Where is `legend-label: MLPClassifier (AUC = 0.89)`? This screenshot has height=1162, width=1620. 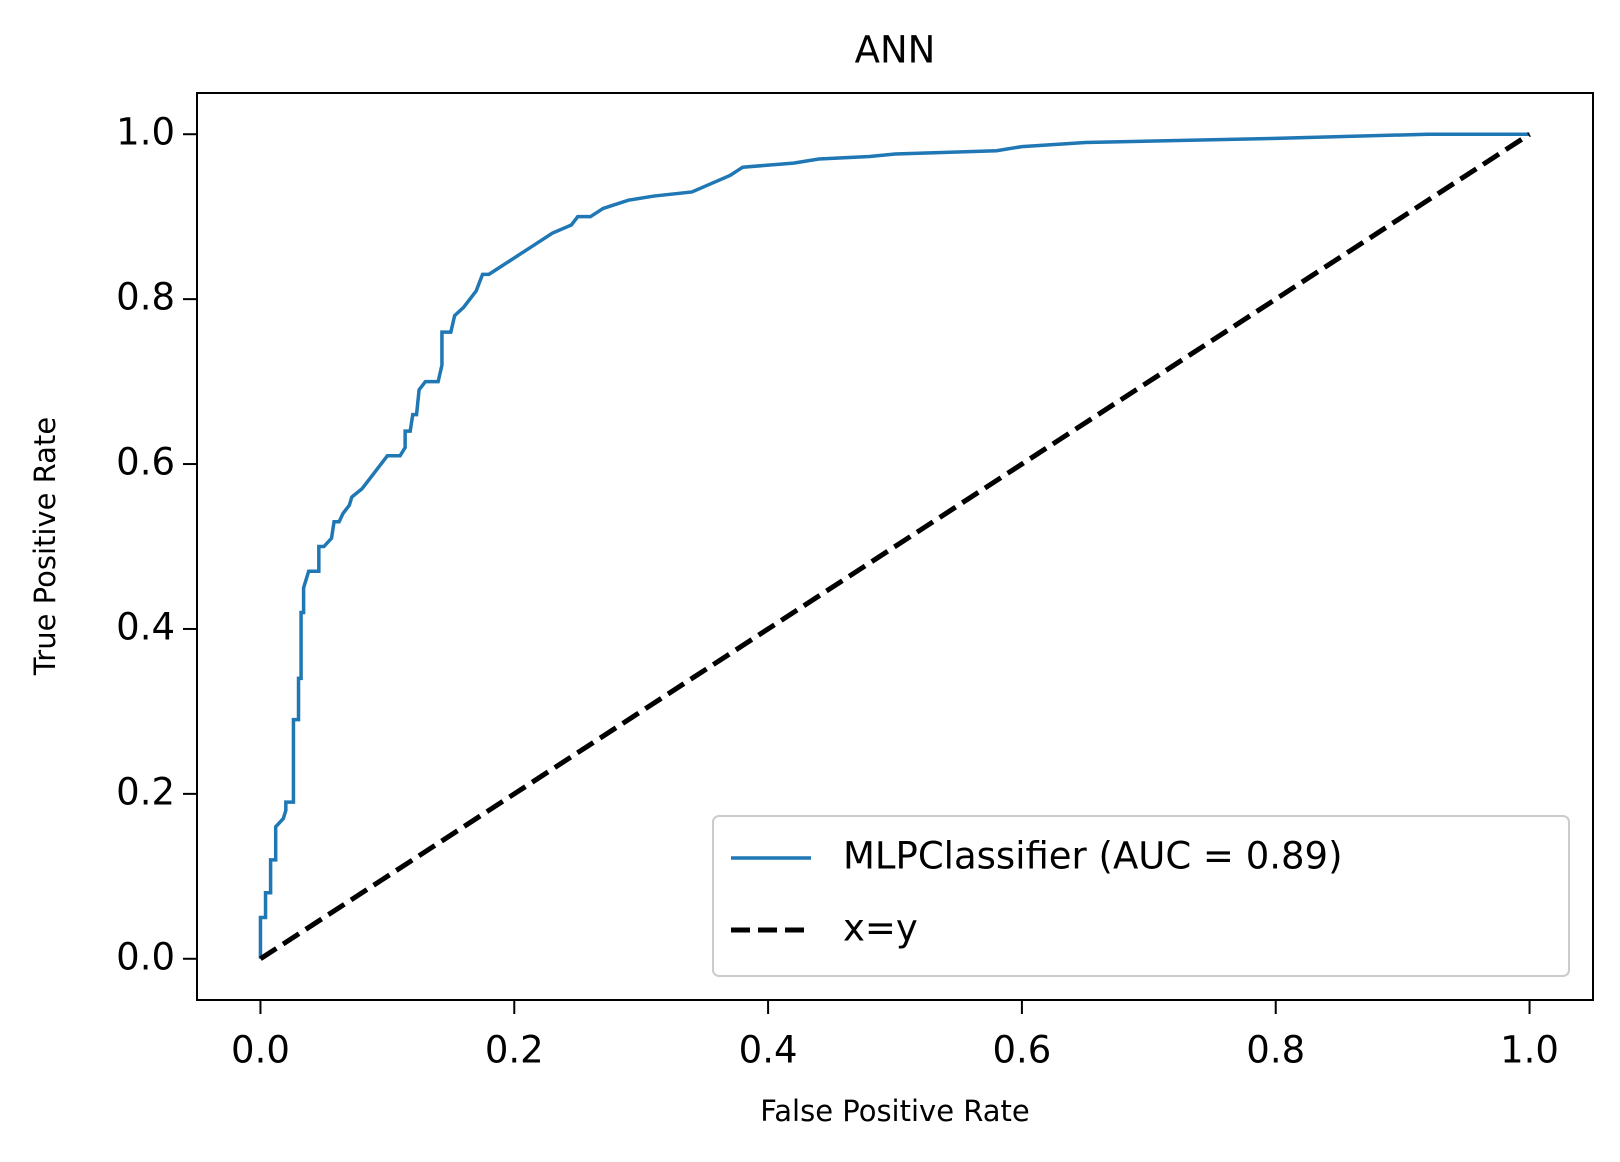 legend-label: MLPClassifier (AUC = 0.89) is located at coordinates (1093, 856).